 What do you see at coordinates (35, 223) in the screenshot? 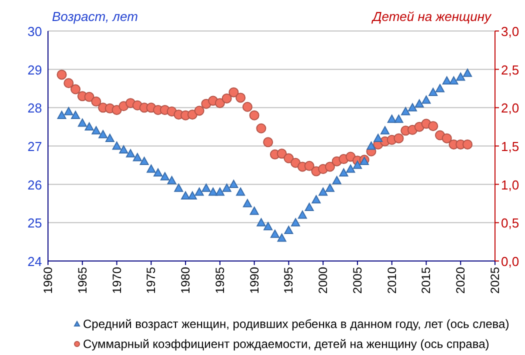
I see `y-tick-label: 25` at bounding box center [35, 223].